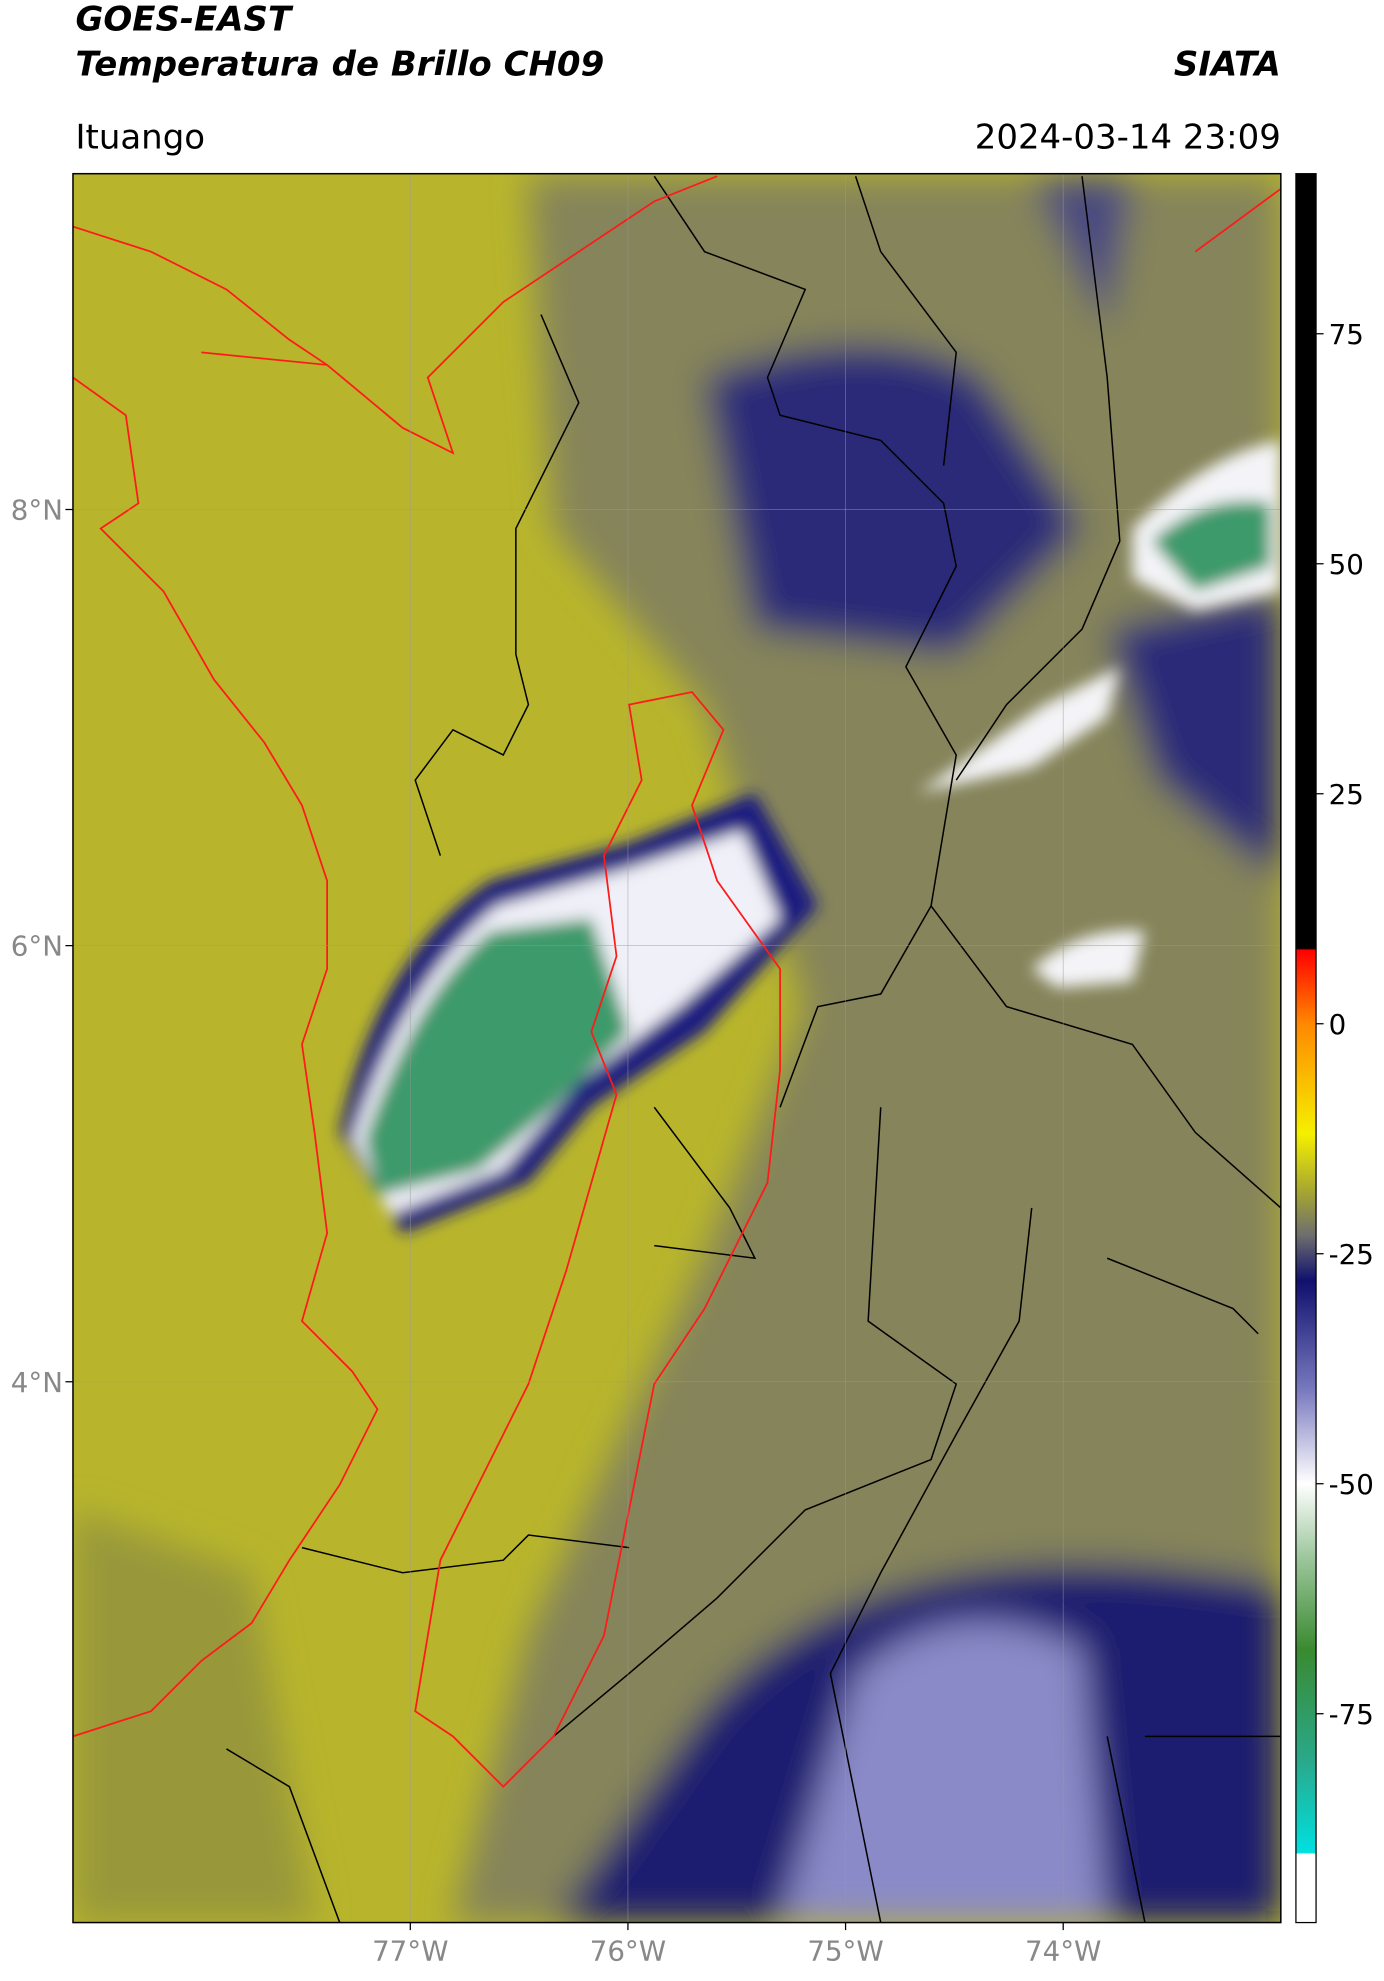 The image size is (1384, 1981). Describe the element at coordinates (410, 1950) in the screenshot. I see `x-tick-label: 77°W` at that location.